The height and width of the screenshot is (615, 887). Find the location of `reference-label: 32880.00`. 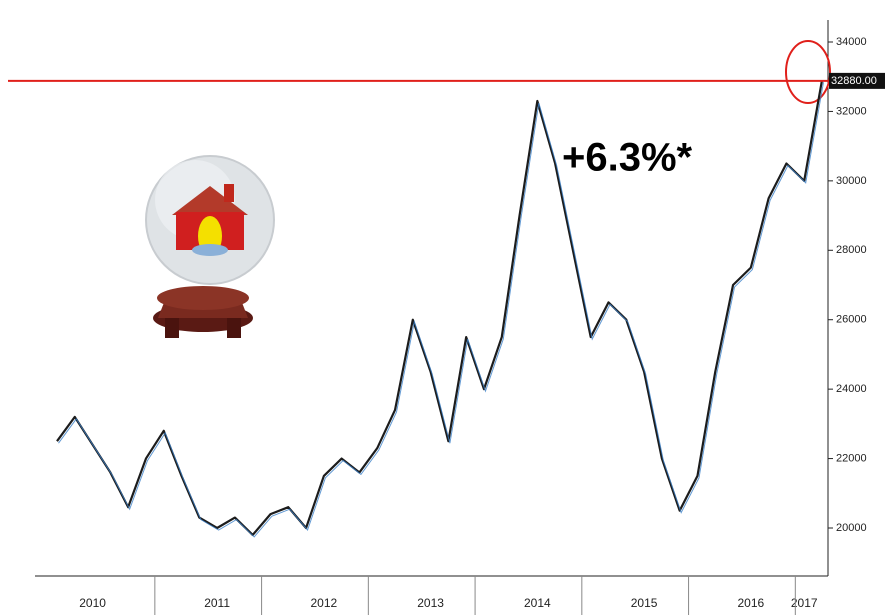

reference-label: 32880.00 is located at coordinates (854, 81).